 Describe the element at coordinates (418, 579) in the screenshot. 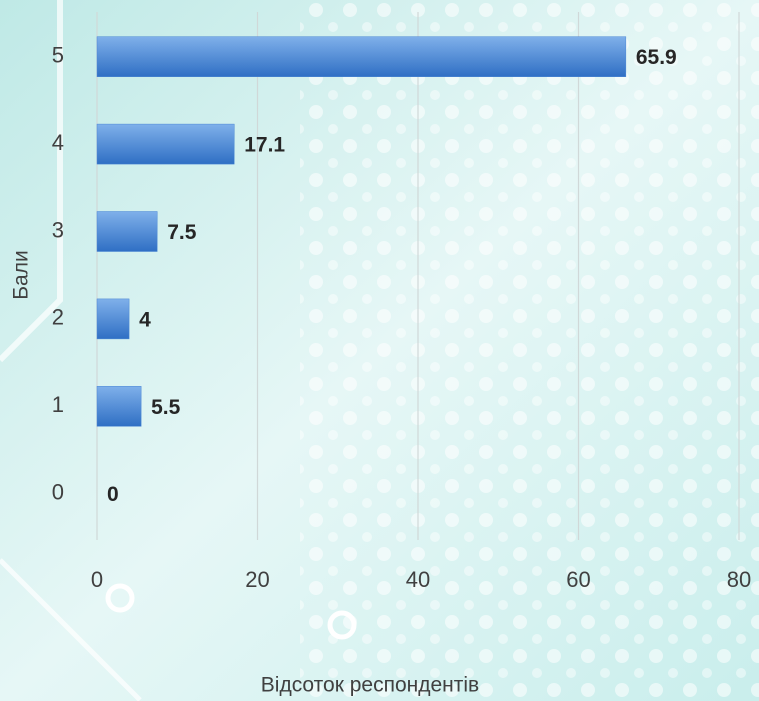

I see `x-tick-label: 40` at that location.